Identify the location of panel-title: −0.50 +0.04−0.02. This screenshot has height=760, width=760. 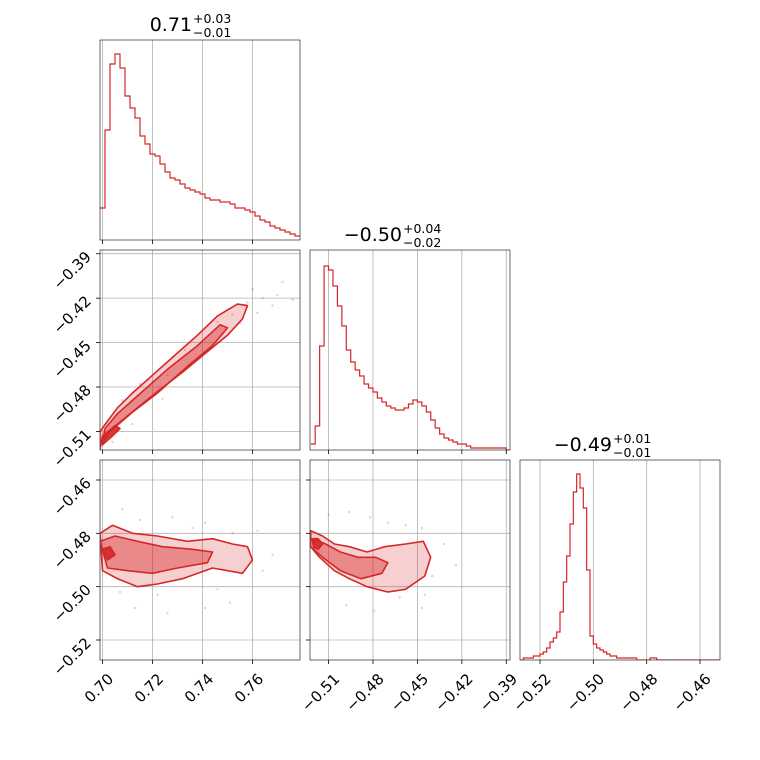
(393, 235).